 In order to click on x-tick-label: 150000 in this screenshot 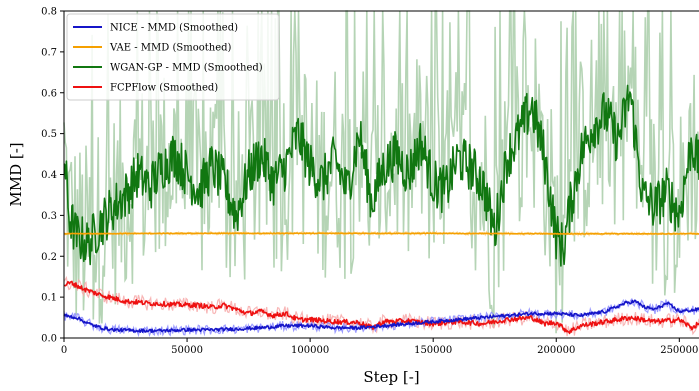, I will do `click(433, 350)`.